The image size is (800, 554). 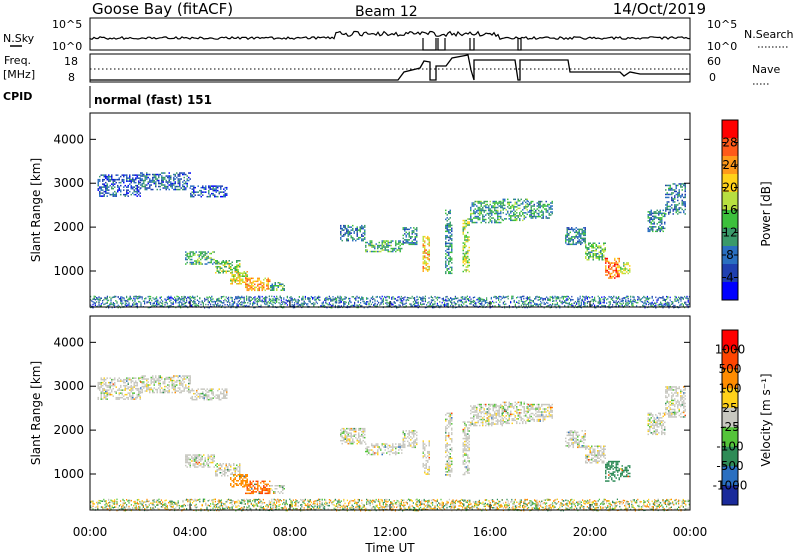 What do you see at coordinates (766, 213) in the screenshot?
I see `power-colorbar-label: Power [dB]` at bounding box center [766, 213].